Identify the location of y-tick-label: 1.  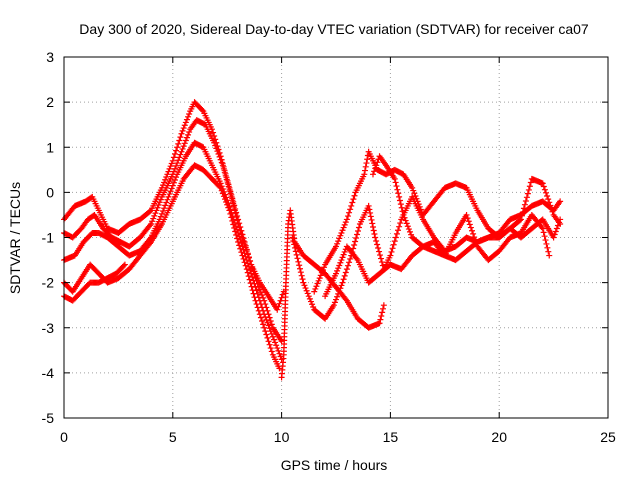
(50, 147).